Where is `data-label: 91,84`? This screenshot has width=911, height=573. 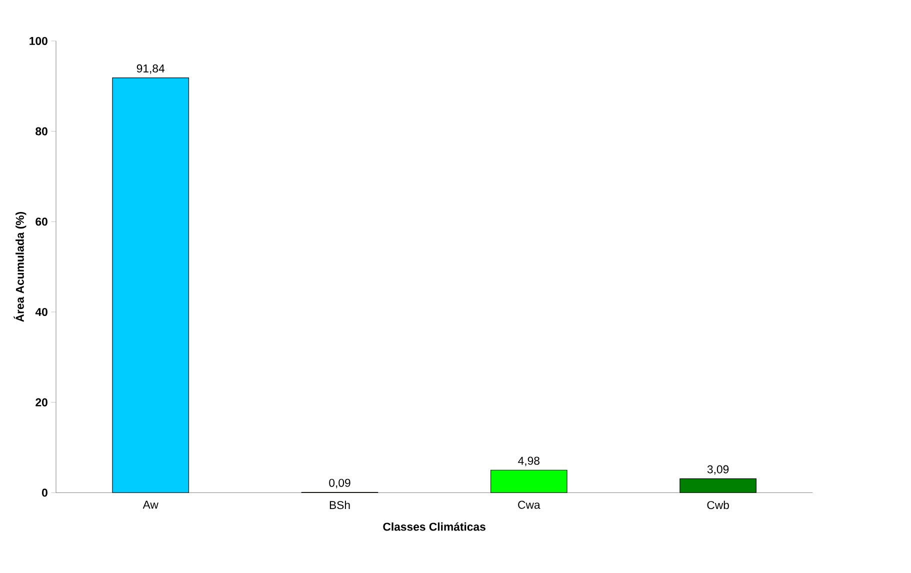
data-label: 91,84 is located at coordinates (150, 69).